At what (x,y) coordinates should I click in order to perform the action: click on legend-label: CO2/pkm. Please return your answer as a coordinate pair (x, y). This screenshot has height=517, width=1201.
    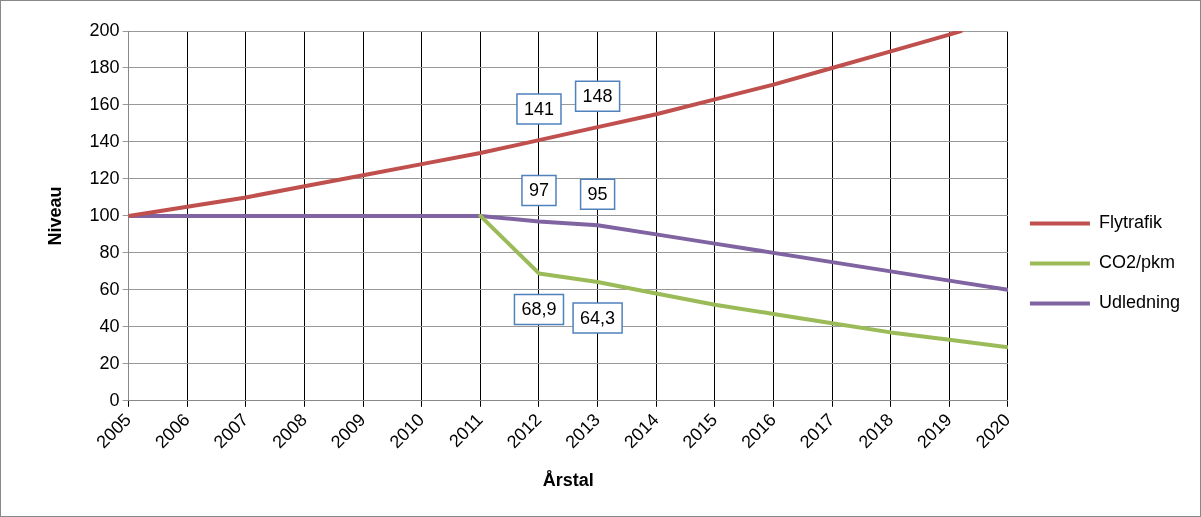
    Looking at the image, I should click on (1136, 262).